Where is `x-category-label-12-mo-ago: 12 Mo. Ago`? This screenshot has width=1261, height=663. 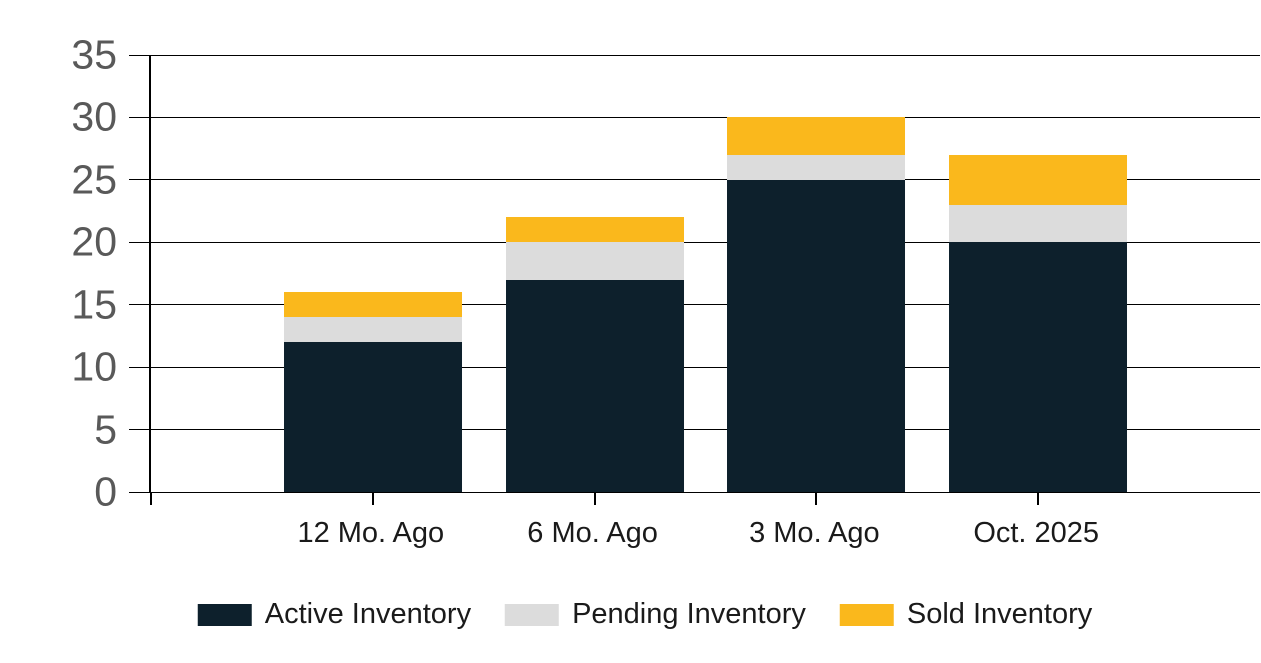 x-category-label-12-mo-ago: 12 Mo. Ago is located at coordinates (371, 533).